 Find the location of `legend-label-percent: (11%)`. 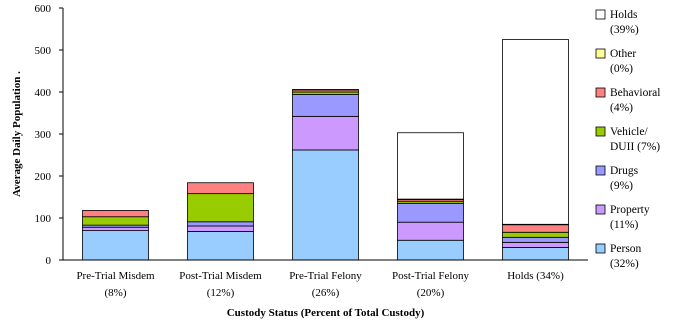

legend-label-percent: (11%) is located at coordinates (624, 225).